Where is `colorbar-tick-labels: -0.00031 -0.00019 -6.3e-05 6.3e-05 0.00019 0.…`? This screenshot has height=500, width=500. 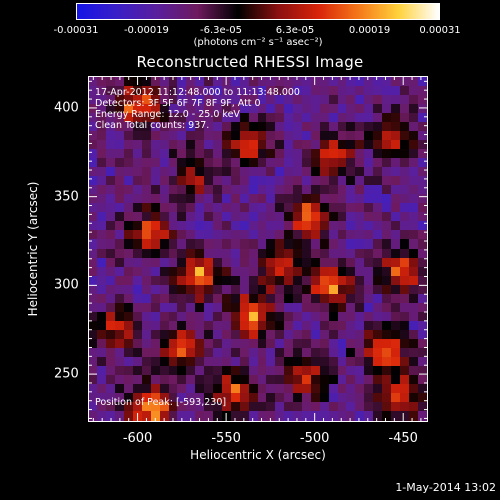 colorbar-tick-labels: -0.00031 -0.00019 -6.3e-05 6.3e-05 0.00019 0.… is located at coordinates (250, 30).